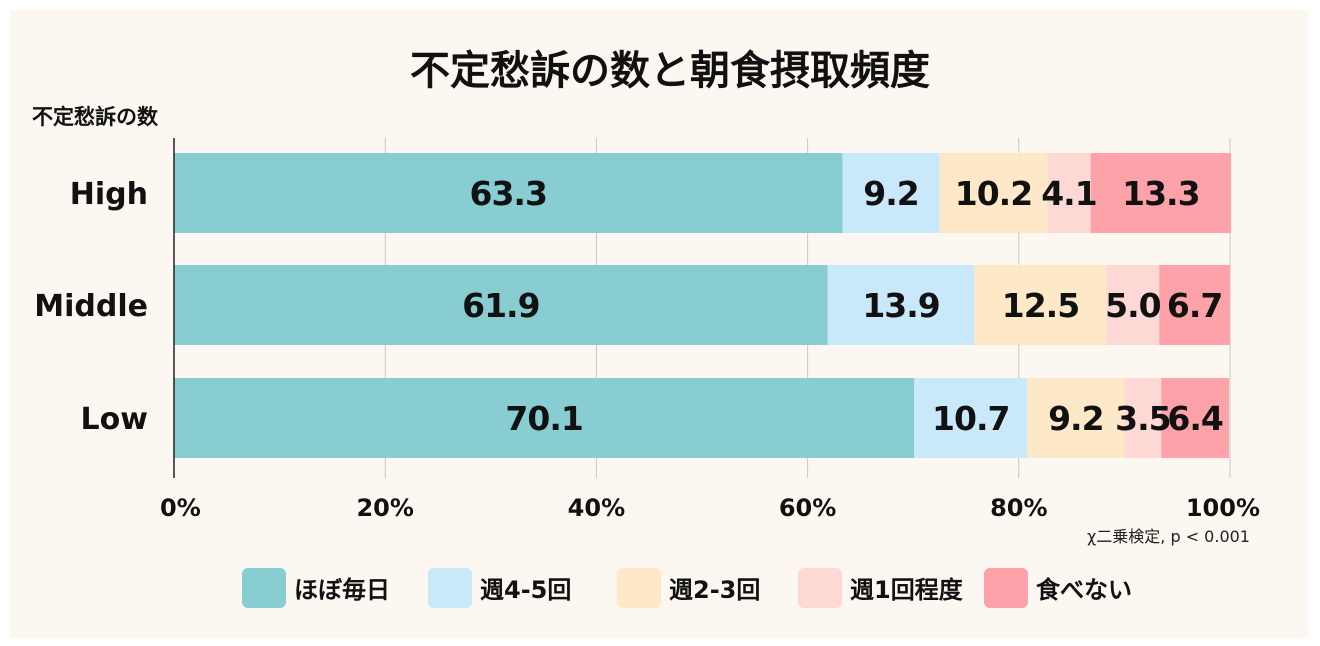 The width and height of the screenshot is (1320, 646). I want to click on bar-data-label: 13.9, so click(900, 305).